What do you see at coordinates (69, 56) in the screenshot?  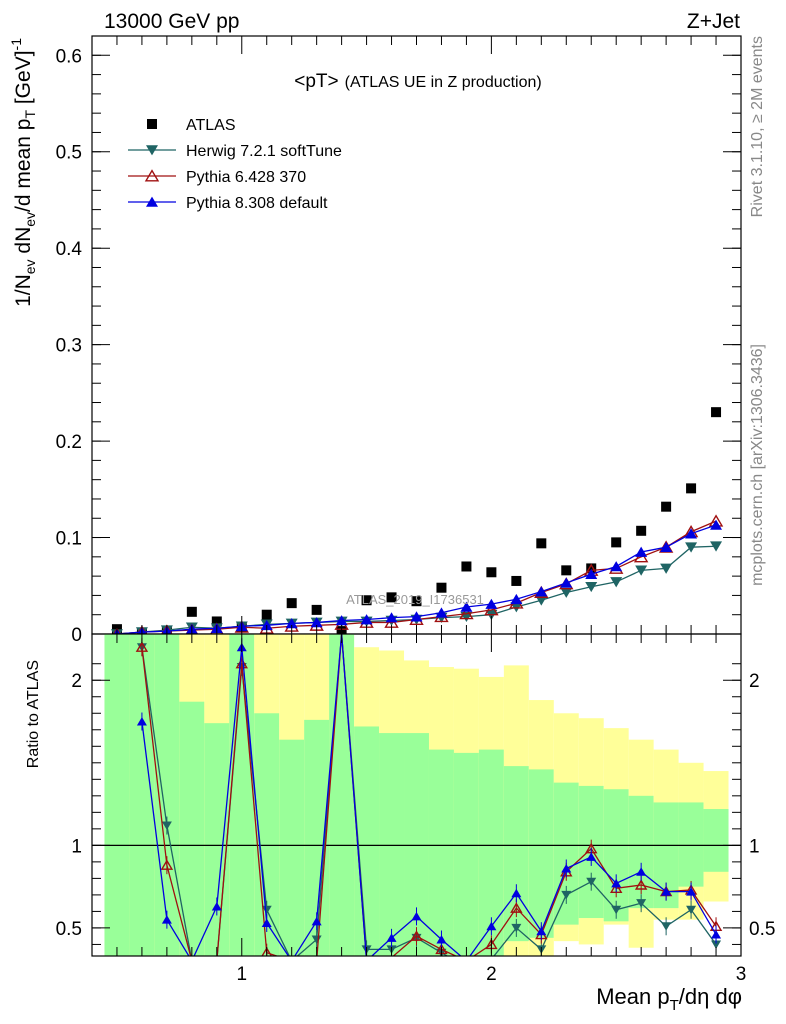 I see `main-y-tick-label: 0.6` at bounding box center [69, 56].